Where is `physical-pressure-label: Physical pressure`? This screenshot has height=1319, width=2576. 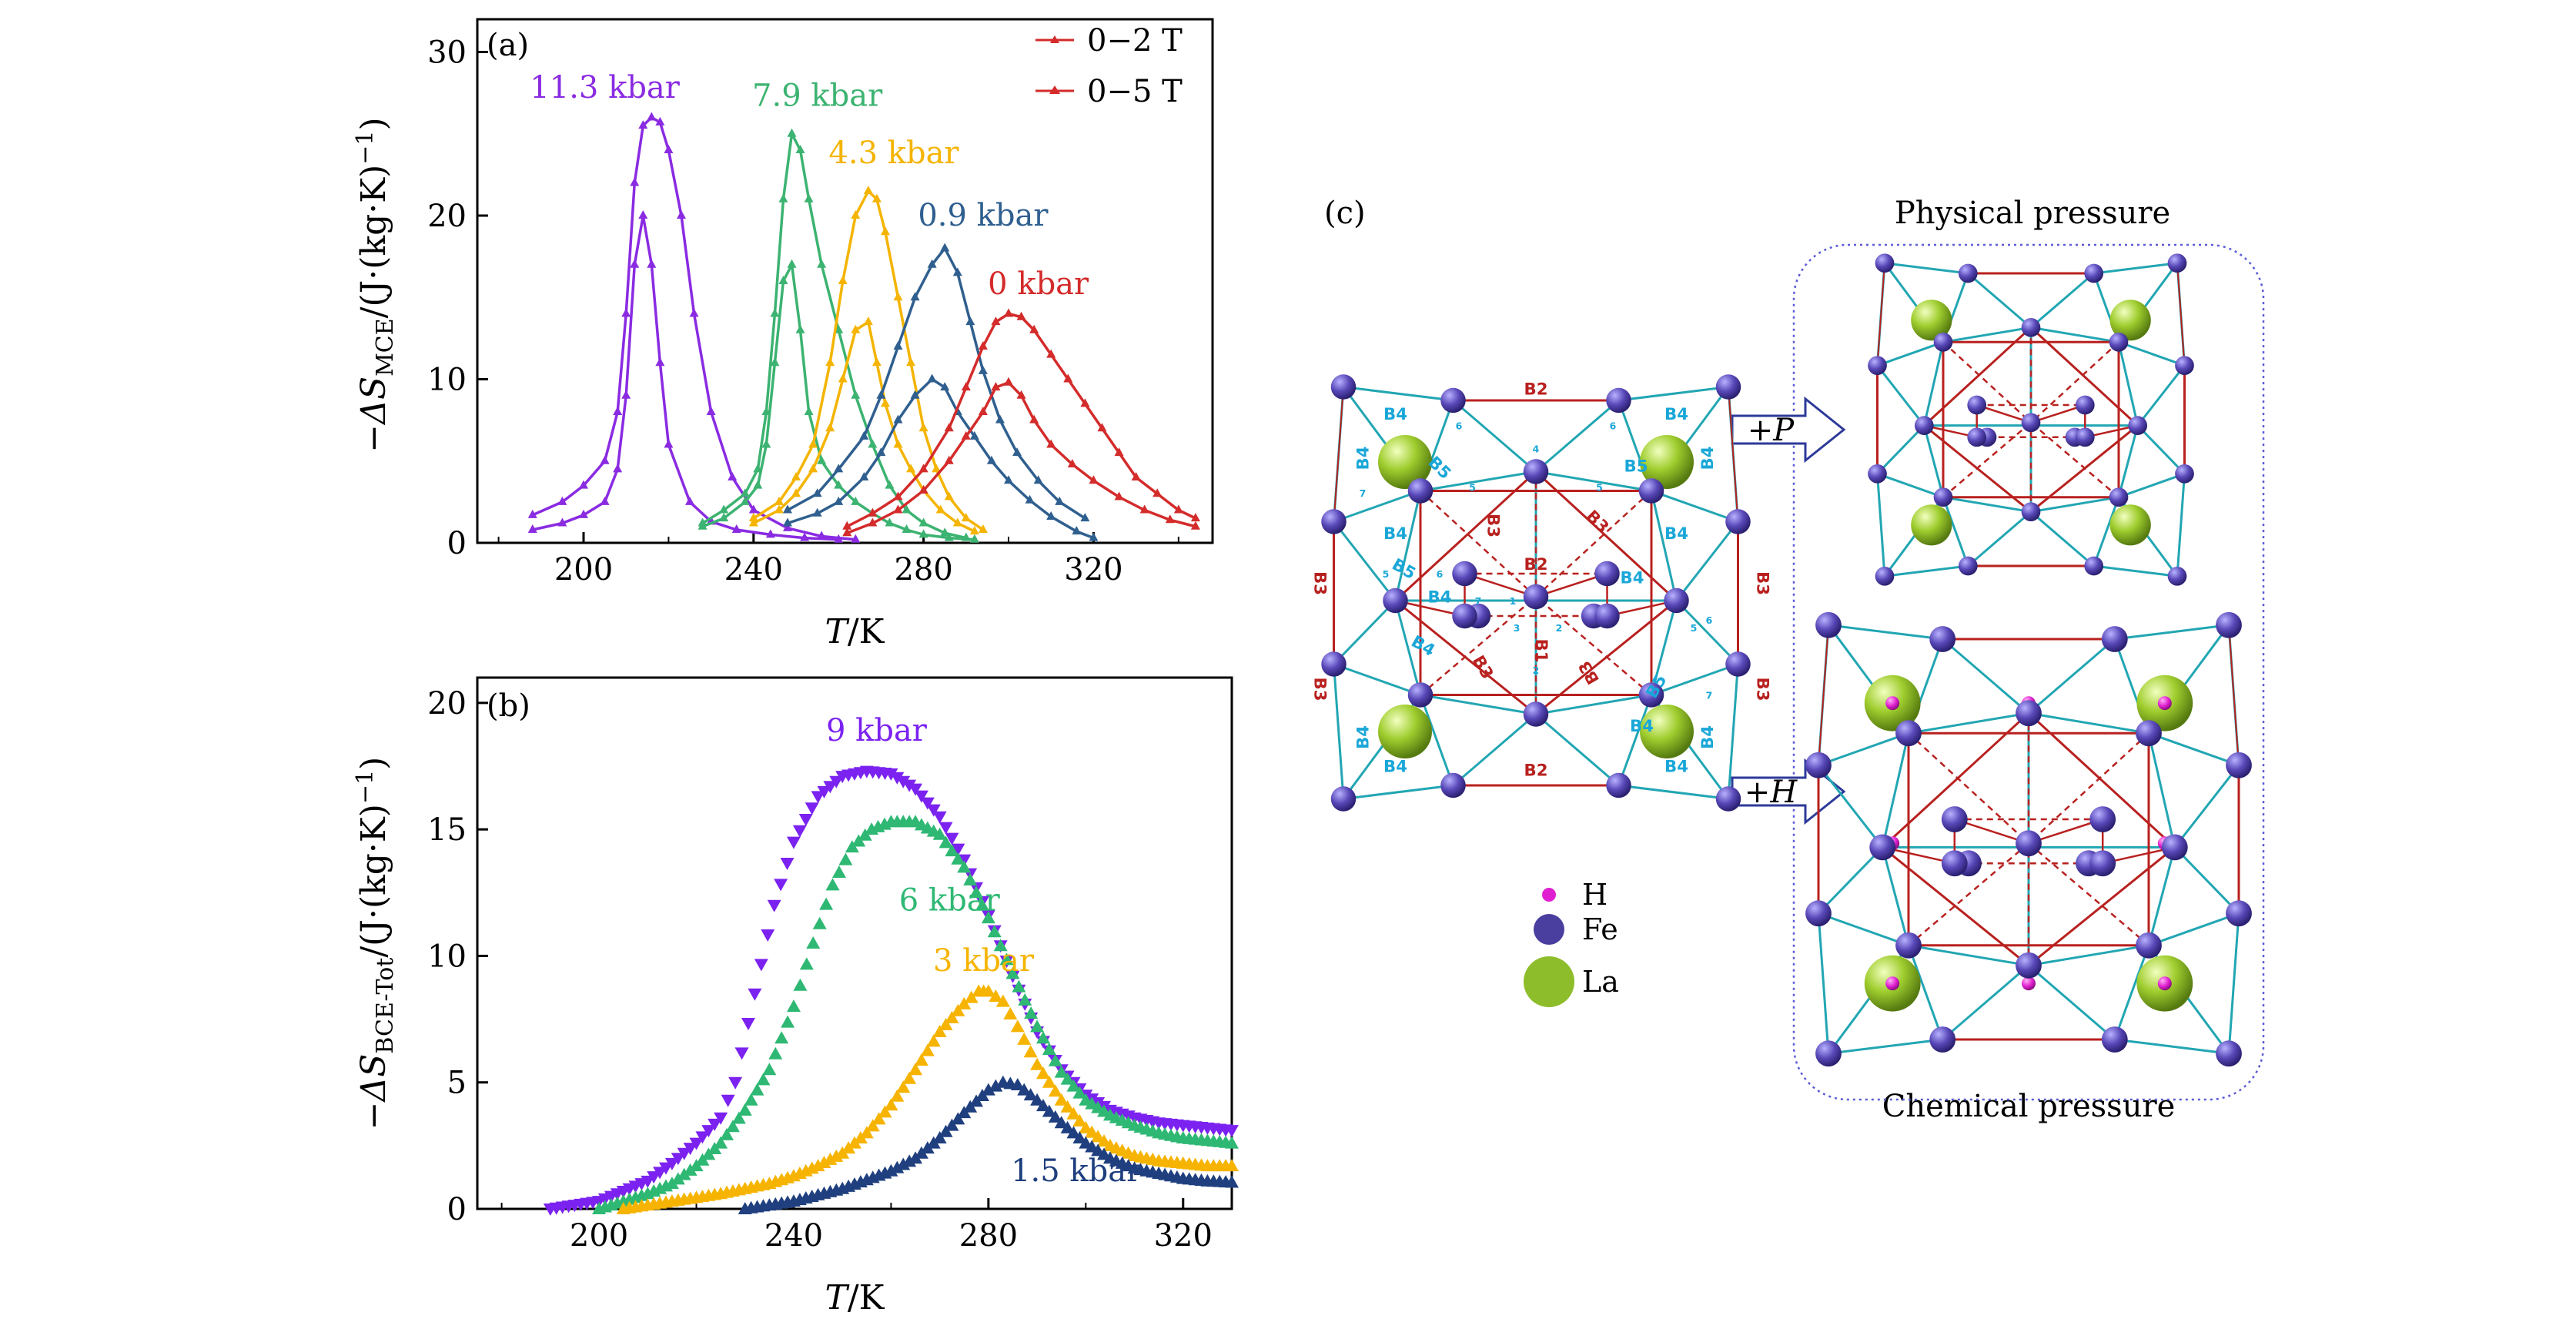
physical-pressure-label: Physical pressure is located at coordinates (2033, 213).